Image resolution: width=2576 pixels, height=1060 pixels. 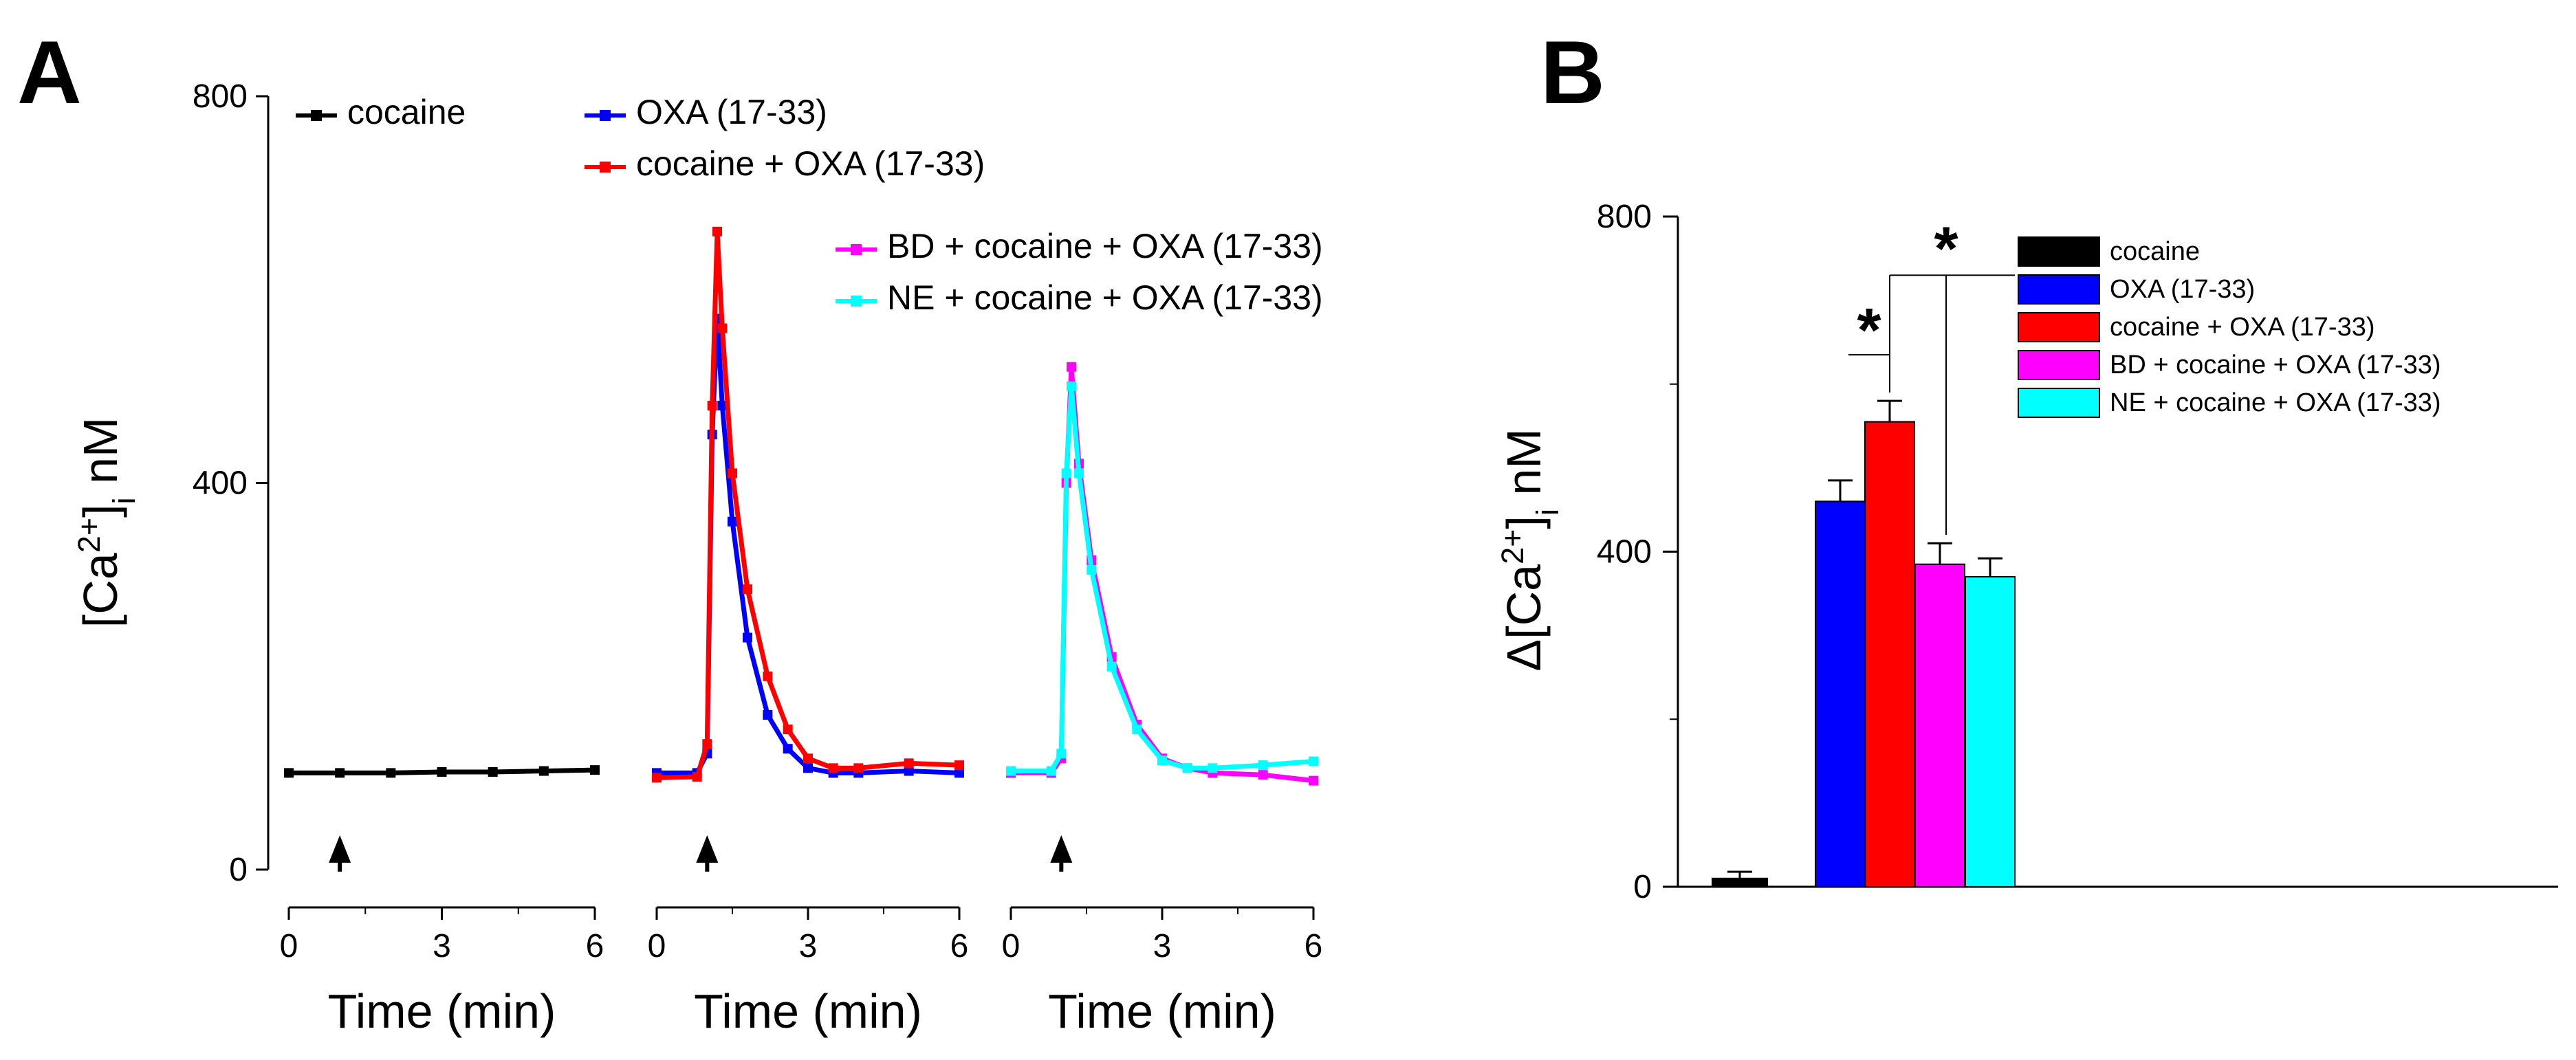 What do you see at coordinates (1162, 700) in the screenshot?
I see `panel-a-subpanel-antagonists: 0 3 6 Time (min)` at bounding box center [1162, 700].